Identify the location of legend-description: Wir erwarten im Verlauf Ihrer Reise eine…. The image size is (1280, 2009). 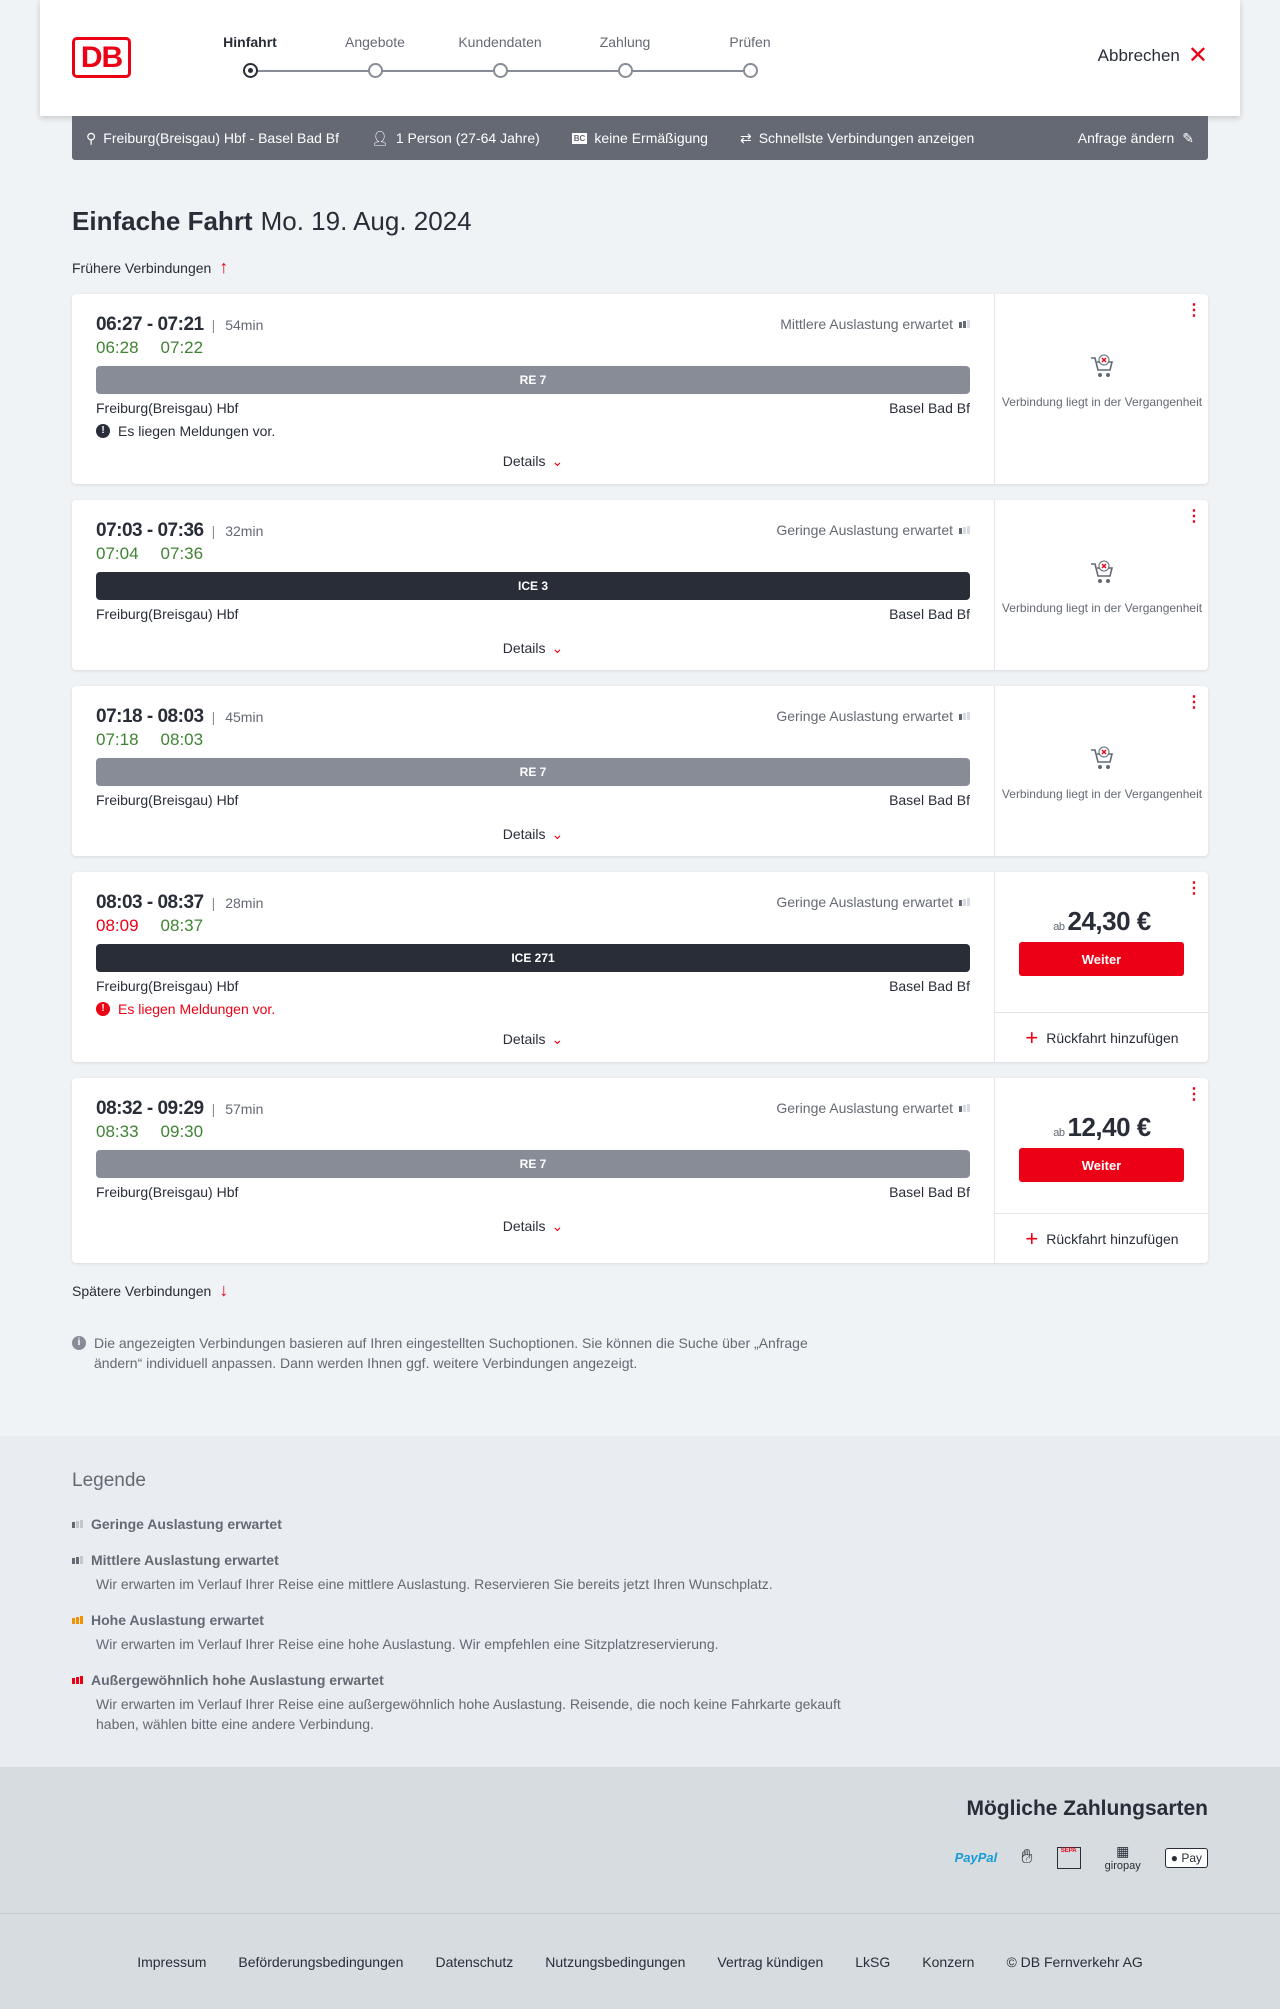
(434, 1584).